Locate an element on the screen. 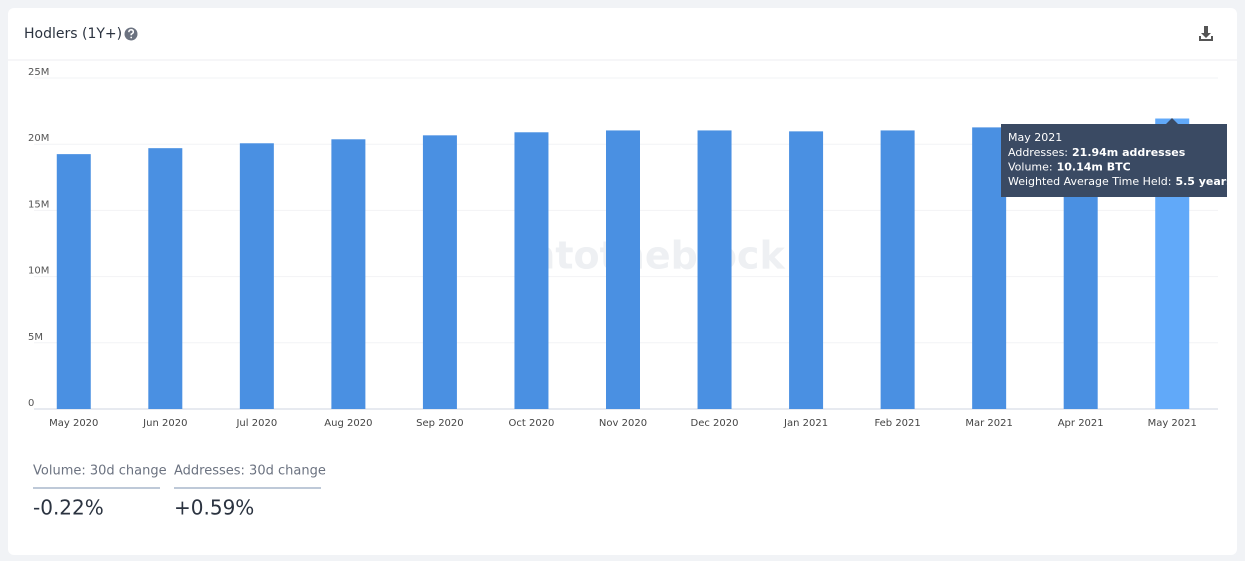  y-tick-label: 5M is located at coordinates (35, 337).